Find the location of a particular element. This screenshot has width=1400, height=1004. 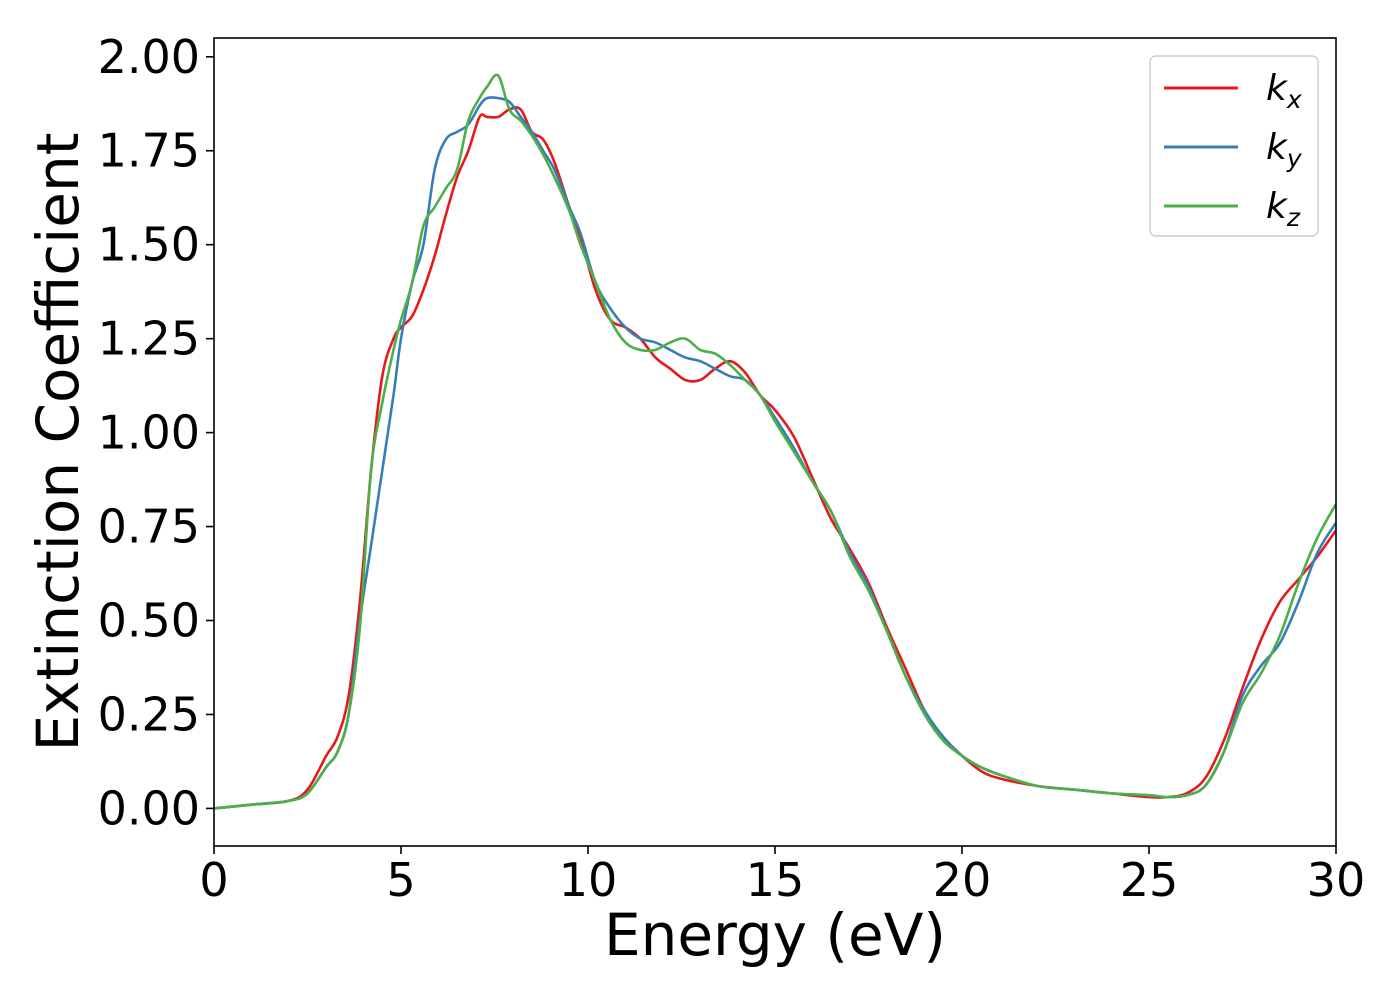

x-axis: 0 5 10 15 20 25 30 is located at coordinates (782, 876).